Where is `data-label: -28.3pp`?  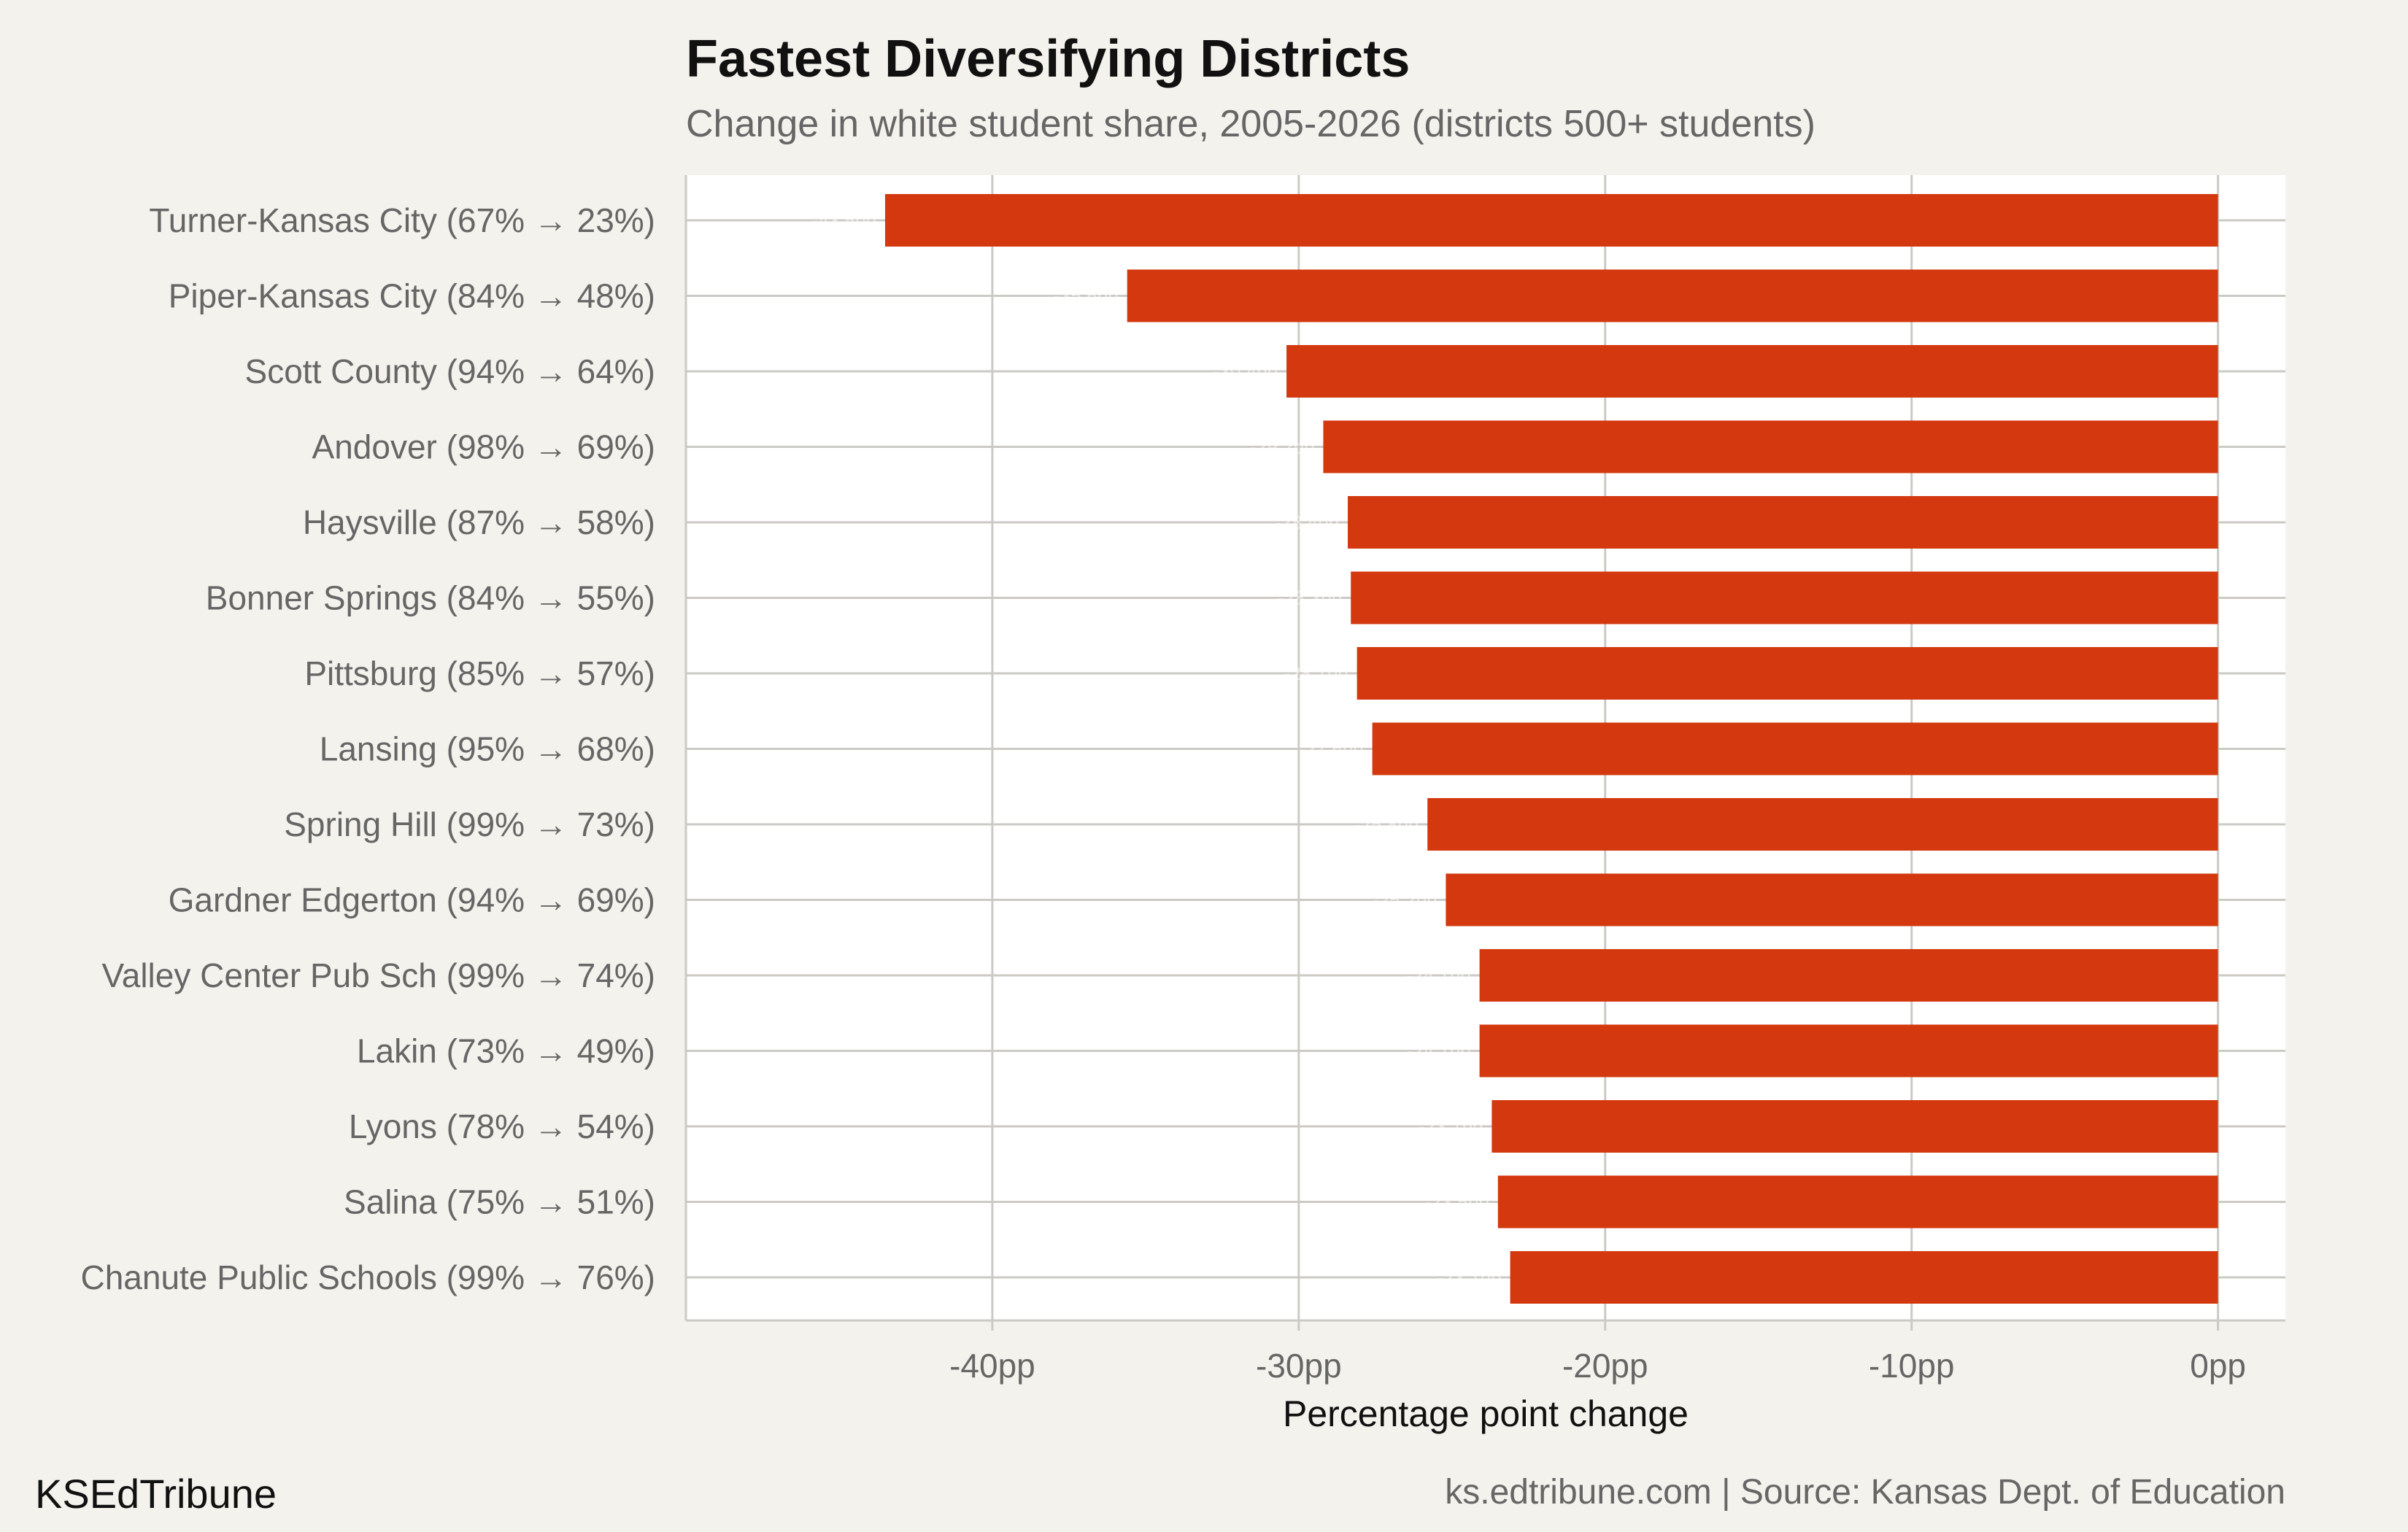
data-label: -28.3pp is located at coordinates (1310, 598).